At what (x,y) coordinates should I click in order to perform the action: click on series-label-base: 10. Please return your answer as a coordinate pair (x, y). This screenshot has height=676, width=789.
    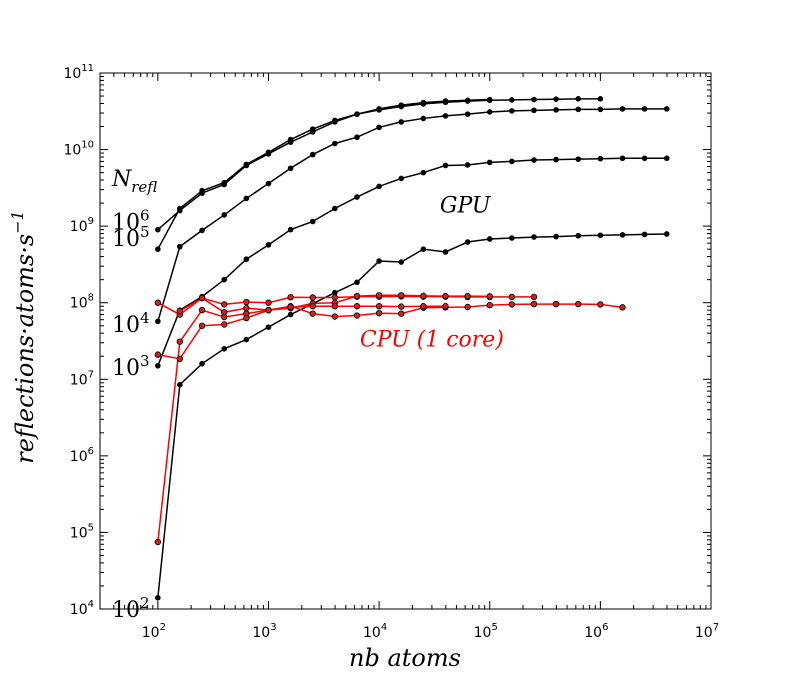
    Looking at the image, I should click on (126, 368).